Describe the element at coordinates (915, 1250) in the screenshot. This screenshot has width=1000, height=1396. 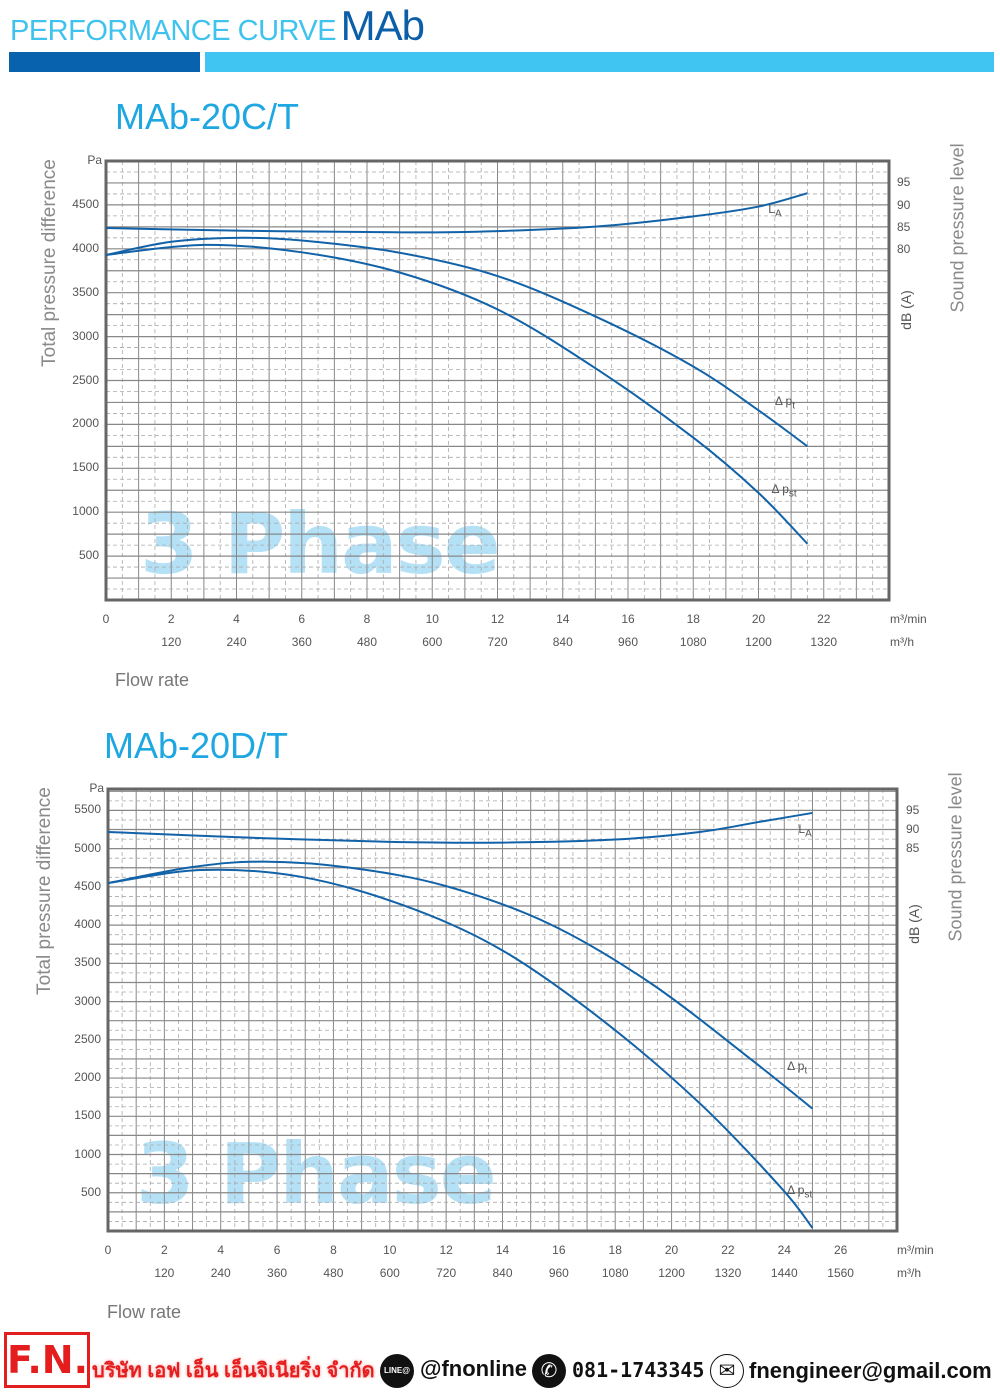
I see `x-unit-label: m³/min` at that location.